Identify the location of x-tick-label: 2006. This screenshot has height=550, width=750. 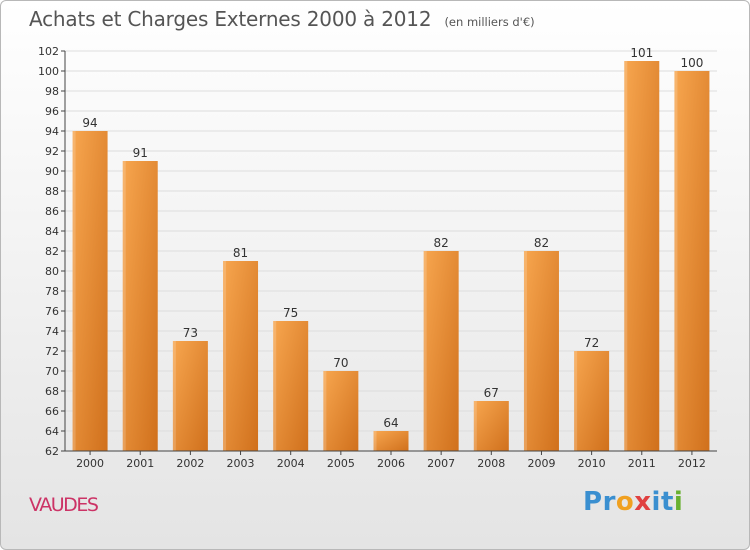
(391, 463).